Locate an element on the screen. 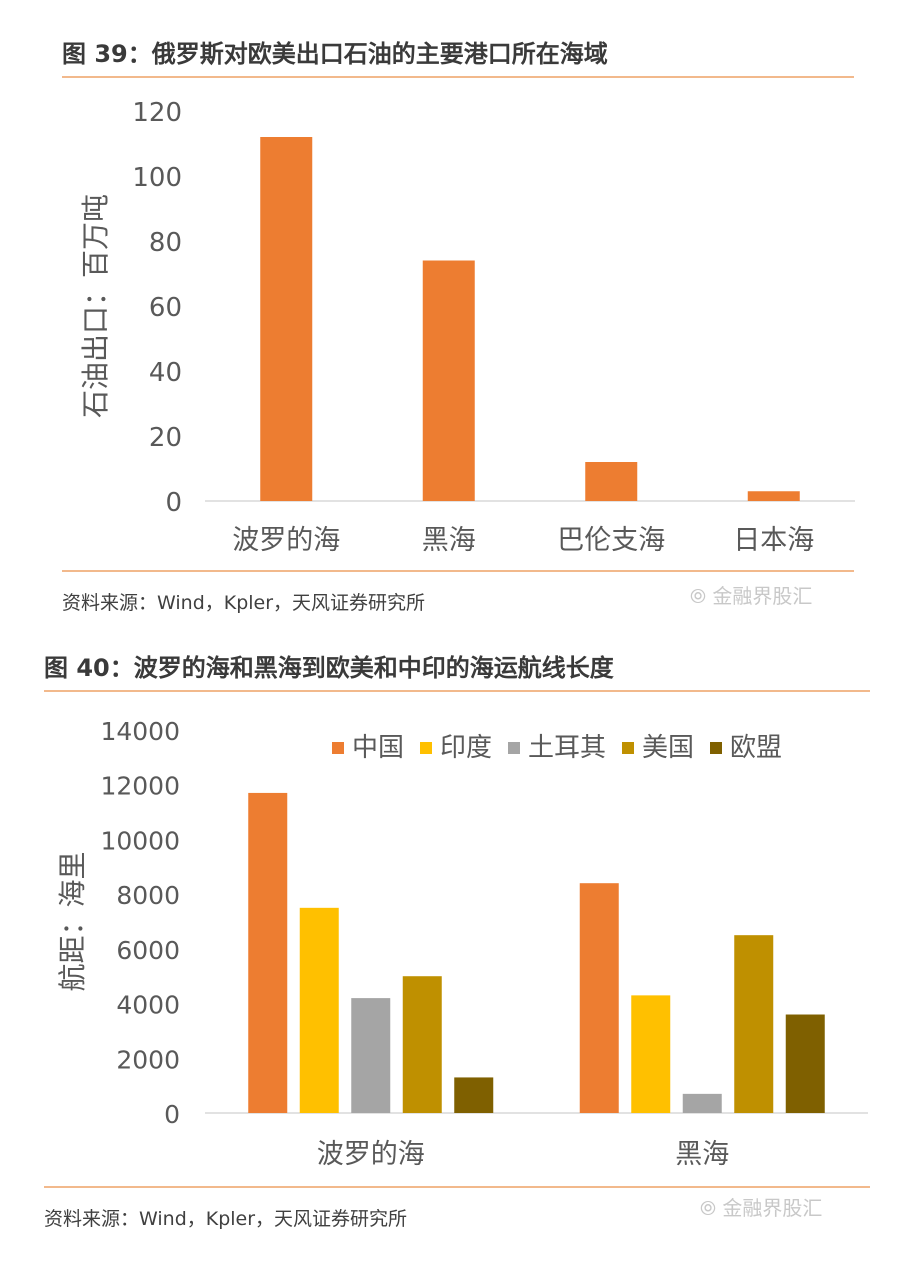 This screenshot has width=900, height=1263. figure-40-watermark: ⦾ 金融界股汇 is located at coordinates (761, 1208).